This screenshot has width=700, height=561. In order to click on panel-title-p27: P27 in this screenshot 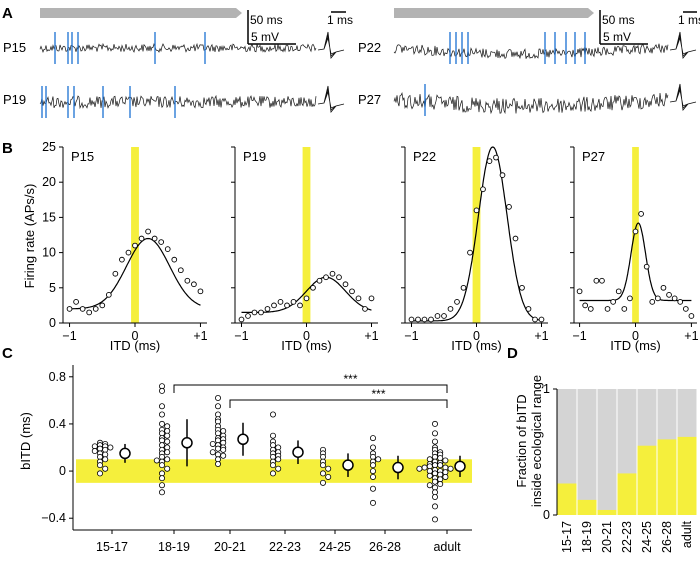, I will do `click(593, 156)`.